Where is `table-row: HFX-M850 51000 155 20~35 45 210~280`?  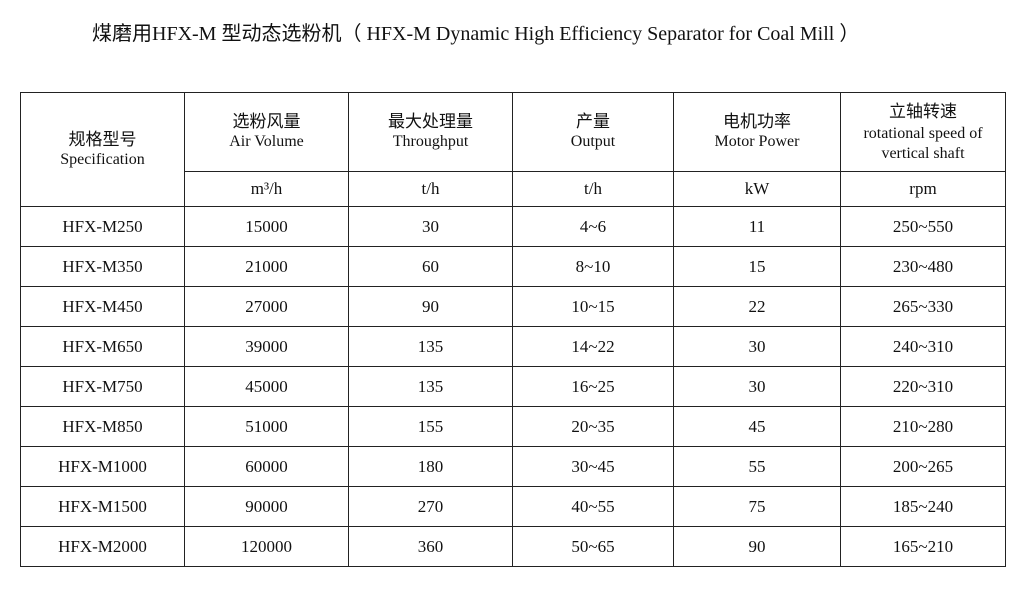
table-row: HFX-M850 51000 155 20~35 45 210~280 is located at coordinates (513, 426).